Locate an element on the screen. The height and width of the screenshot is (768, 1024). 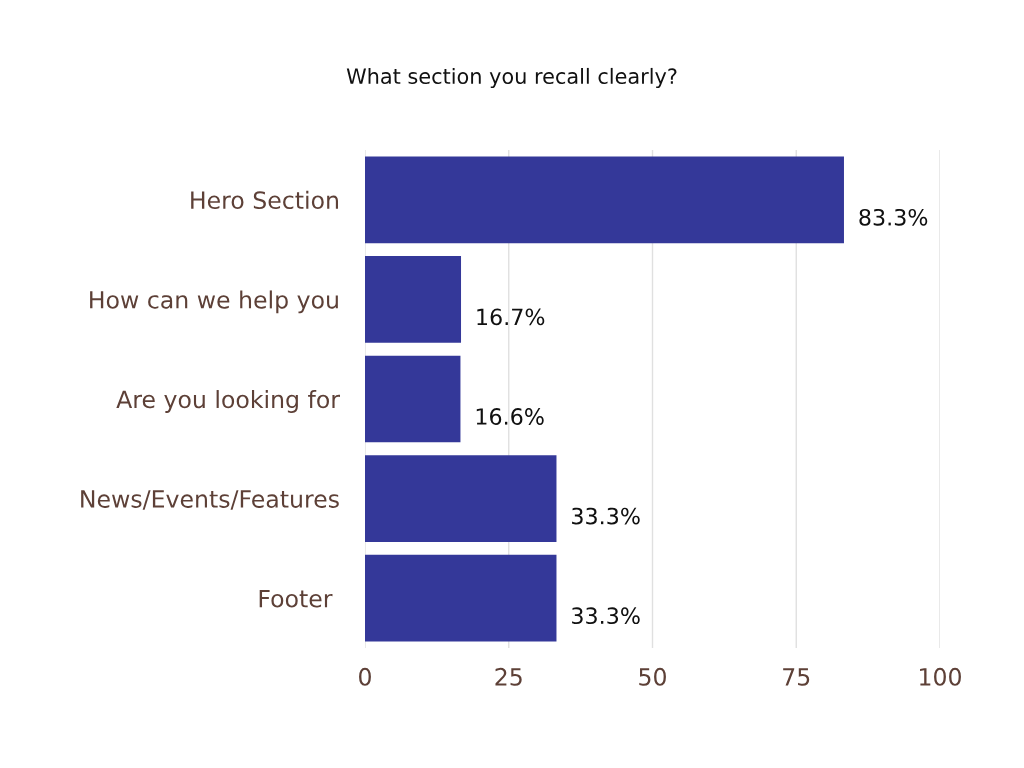
y-tick-label: Footer is located at coordinates (296, 598).